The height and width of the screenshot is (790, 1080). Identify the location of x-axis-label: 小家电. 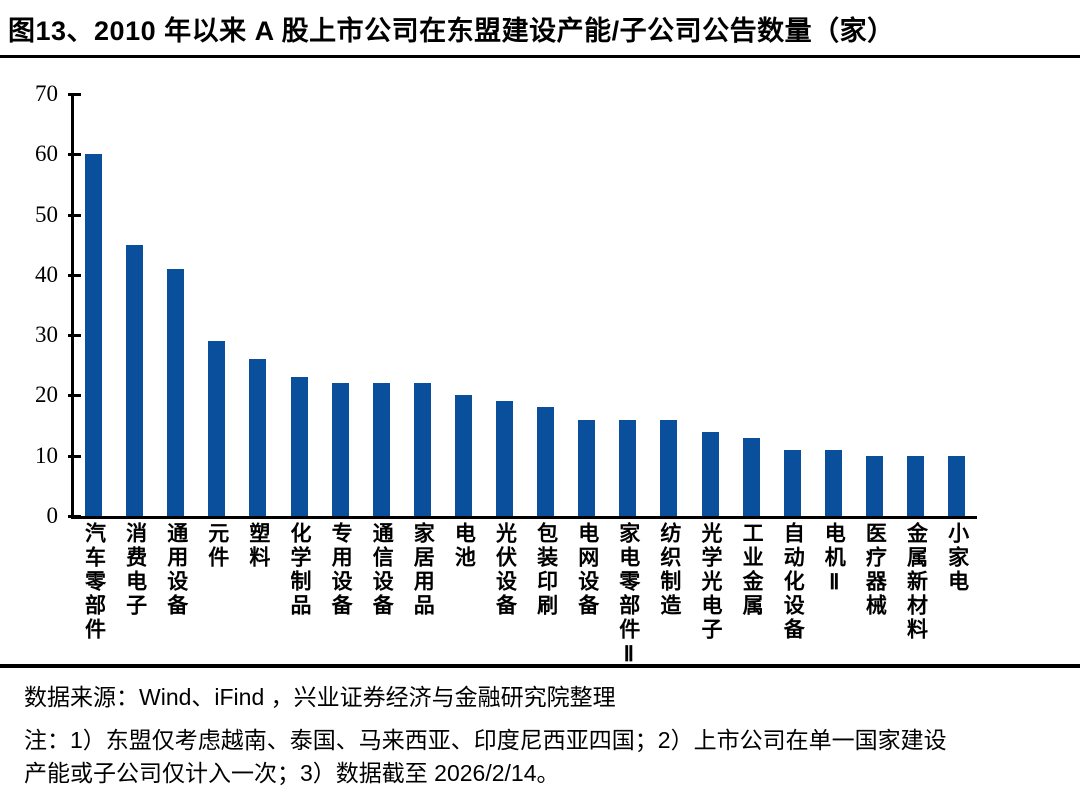
(957, 558).